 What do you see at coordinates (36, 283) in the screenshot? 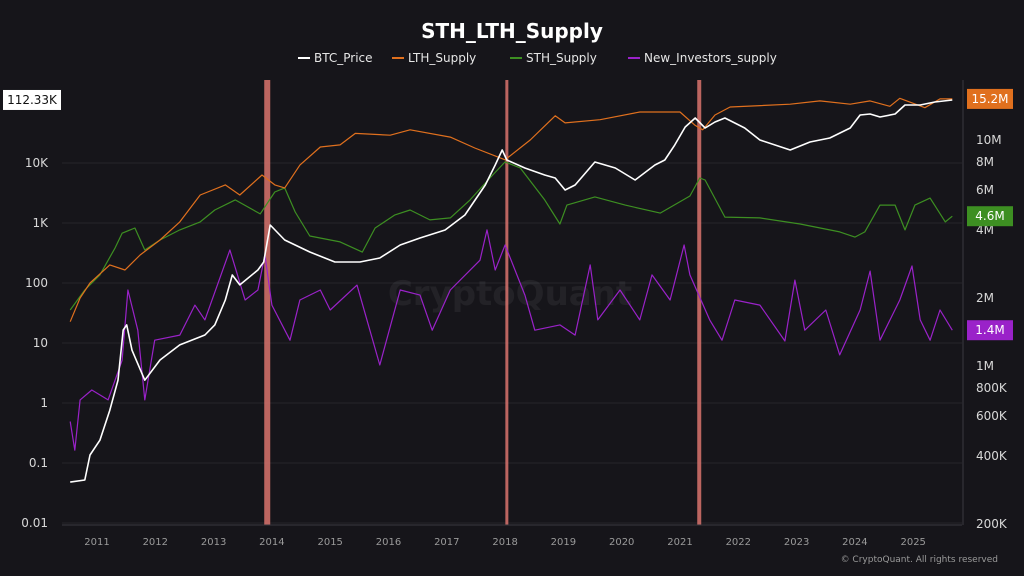
I see `left-tick-label: 100` at bounding box center [36, 283].